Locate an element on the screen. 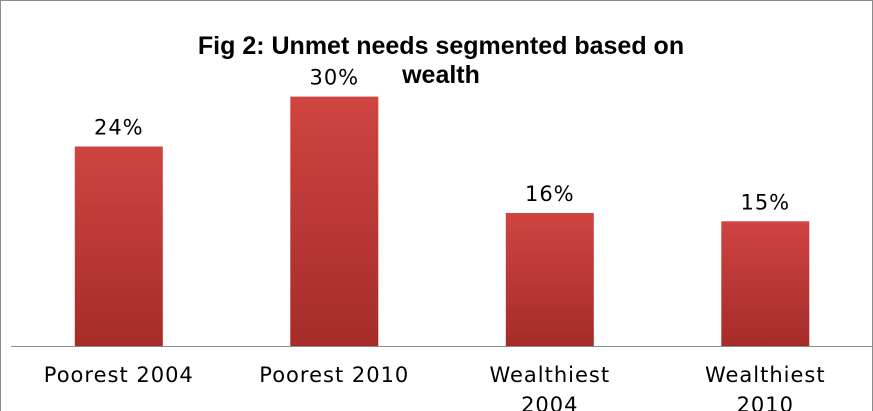 The image size is (873, 411). x-tick-label-2-line-1: 2004 is located at coordinates (549, 402).